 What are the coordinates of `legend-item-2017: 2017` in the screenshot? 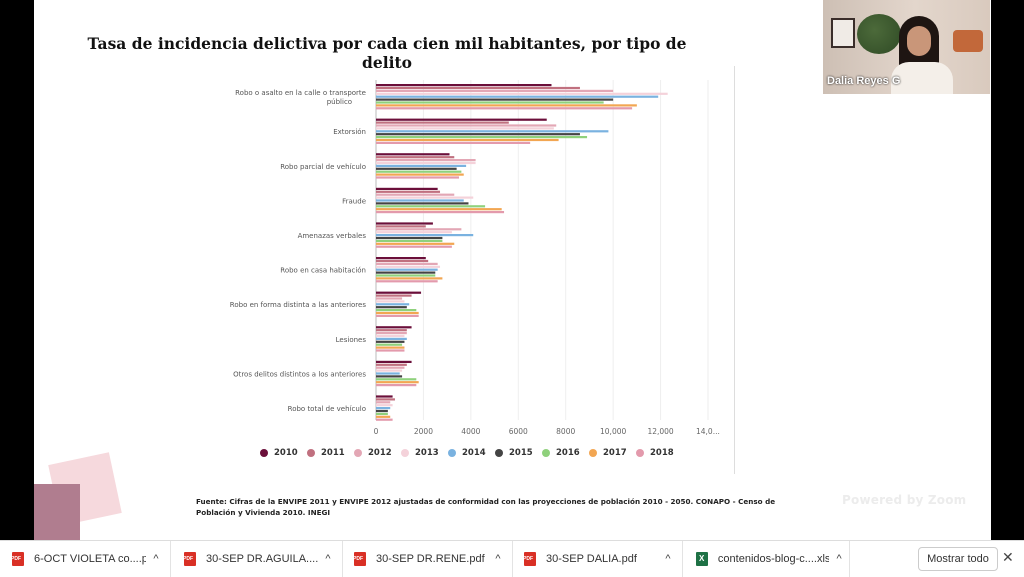 It's located at (612, 453).